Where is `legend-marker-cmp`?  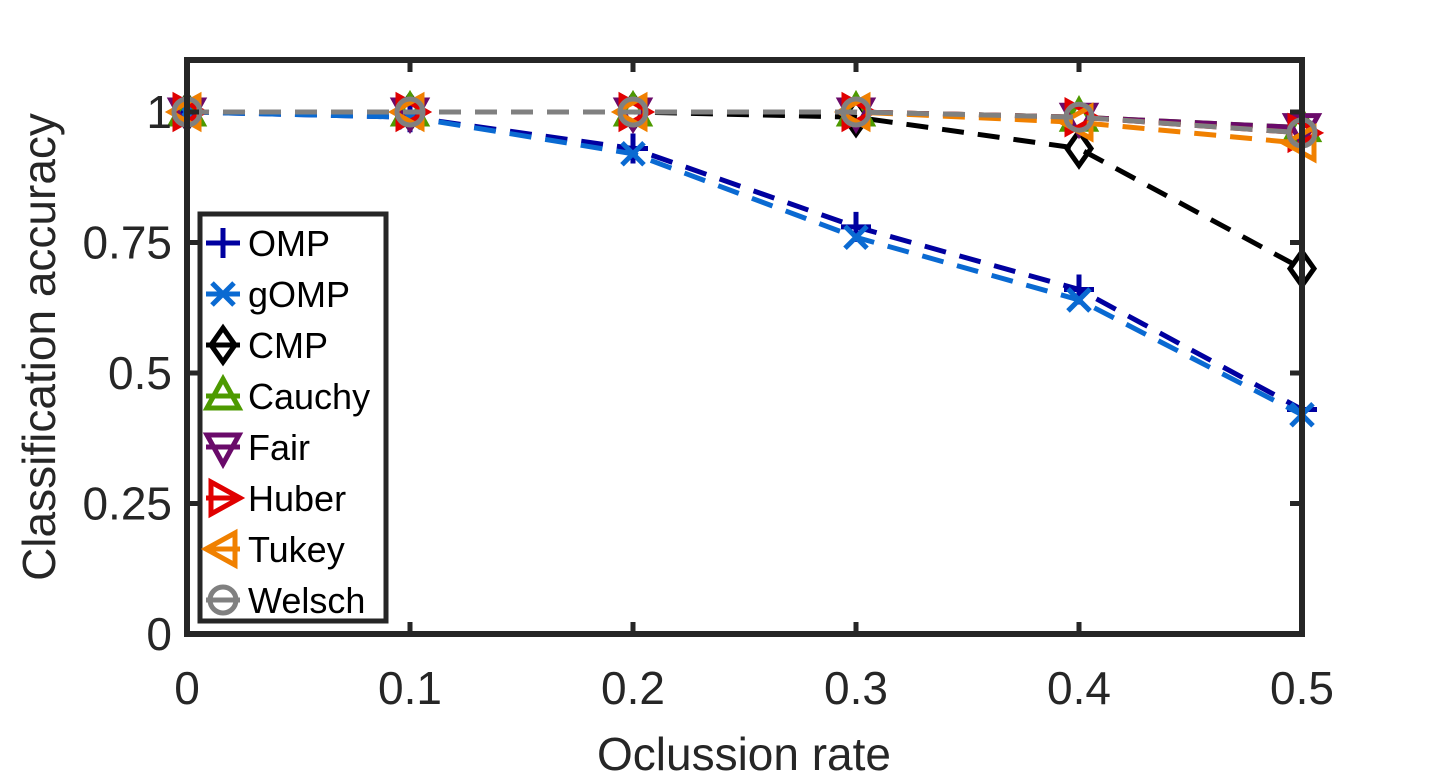
legend-marker-cmp is located at coordinates (223, 345).